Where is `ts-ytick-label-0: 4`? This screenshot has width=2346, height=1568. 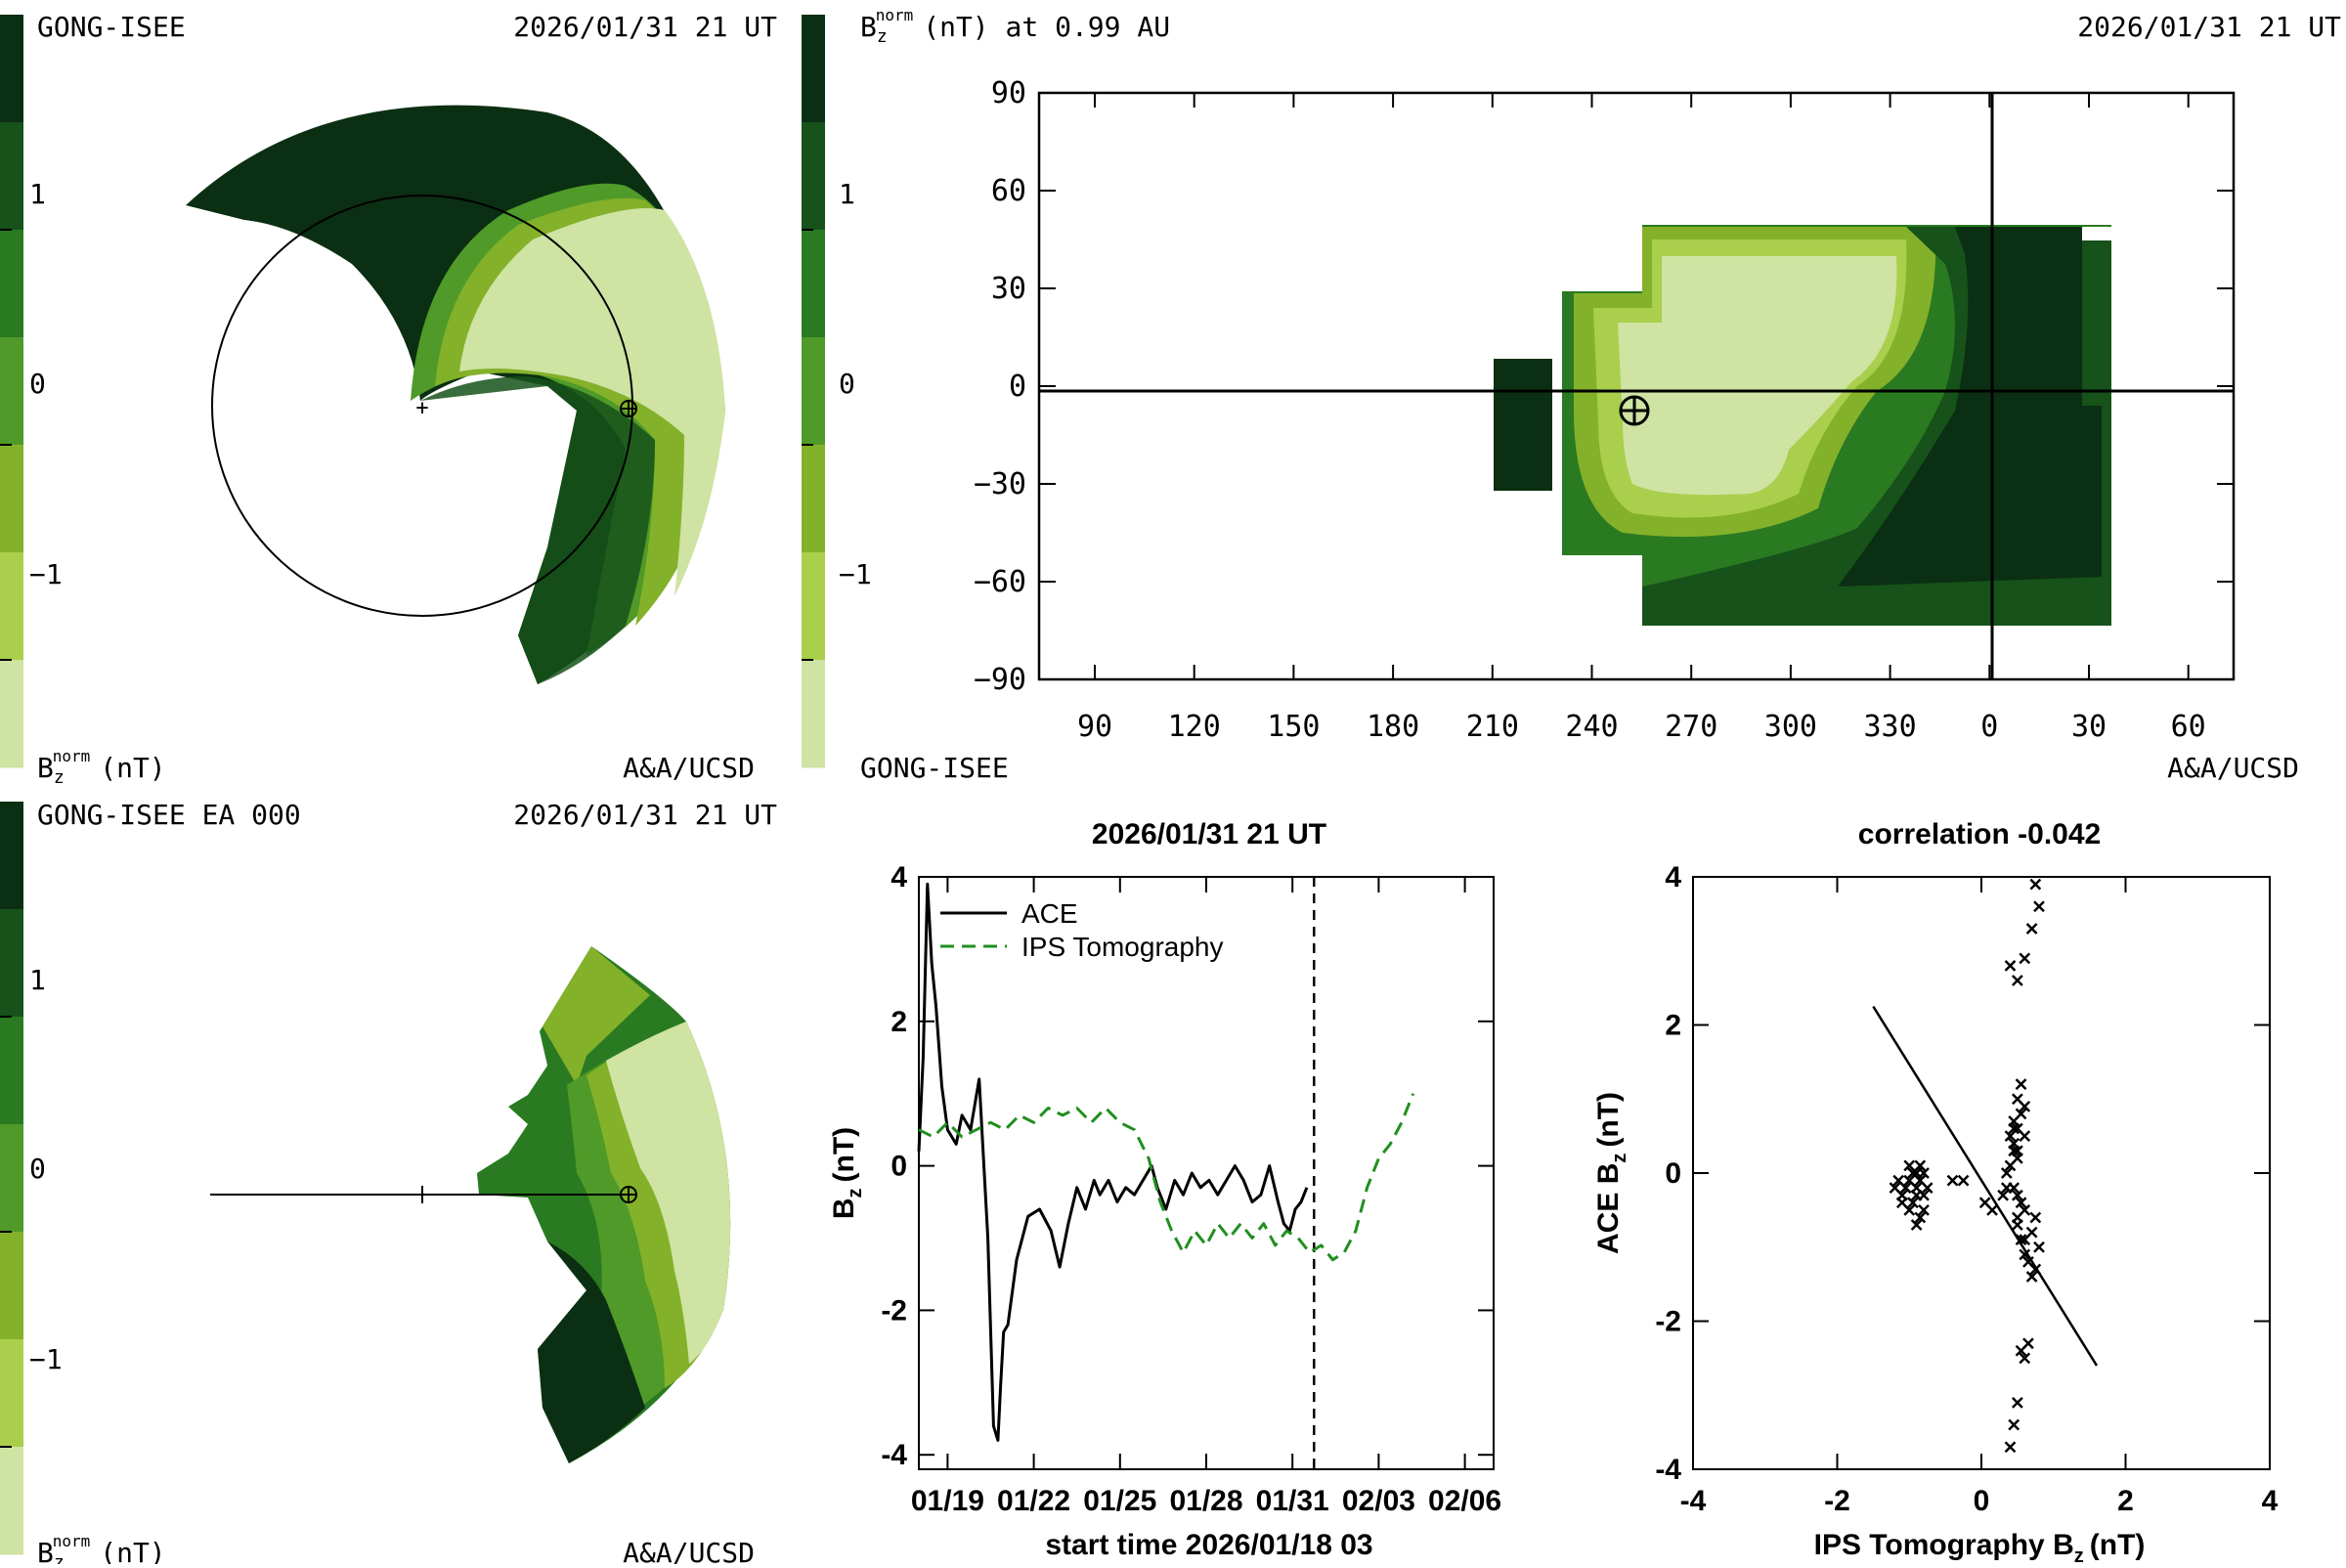
ts-ytick-label-0: 4 is located at coordinates (899, 877).